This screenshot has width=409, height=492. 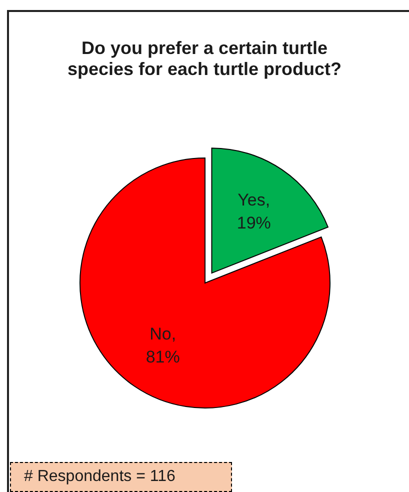 I want to click on data-label: Yes, 19%, so click(x=253, y=211).